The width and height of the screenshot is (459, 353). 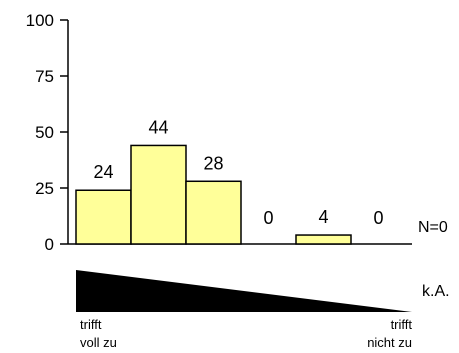 What do you see at coordinates (244, 291) in the screenshot?
I see `scale-gradient-wedge` at bounding box center [244, 291].